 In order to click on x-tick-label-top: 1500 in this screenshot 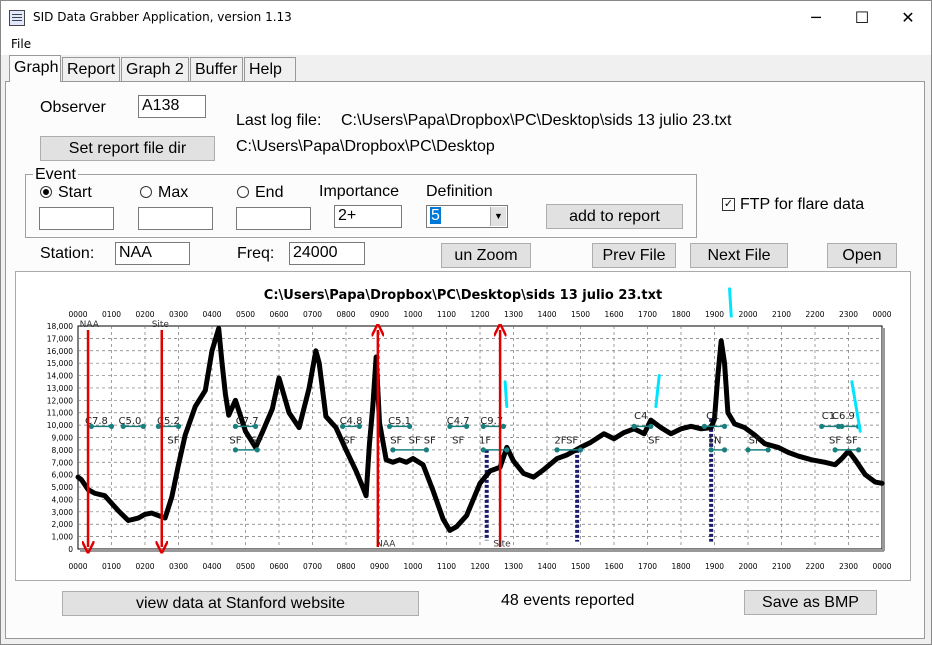, I will do `click(580, 314)`.